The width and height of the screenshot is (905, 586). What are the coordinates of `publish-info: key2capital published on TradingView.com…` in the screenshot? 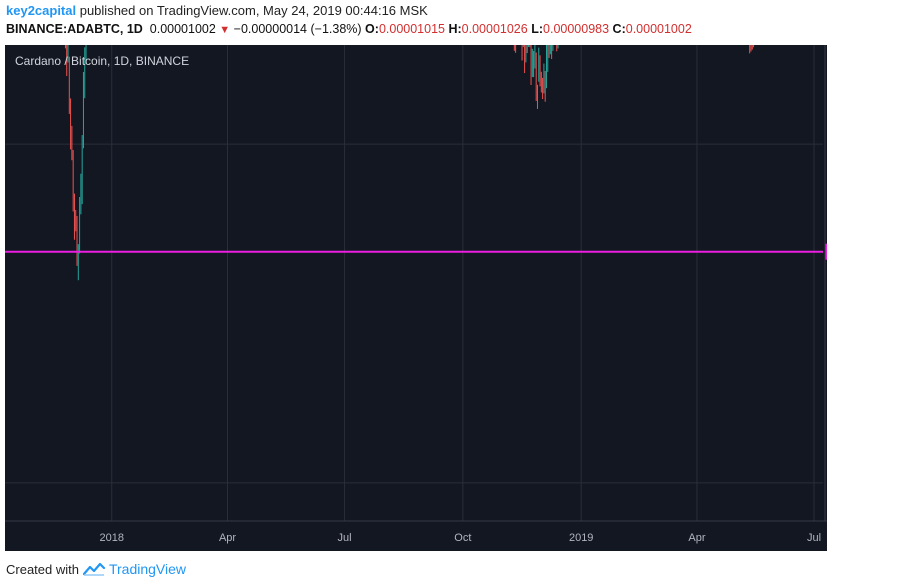 It's located at (217, 10).